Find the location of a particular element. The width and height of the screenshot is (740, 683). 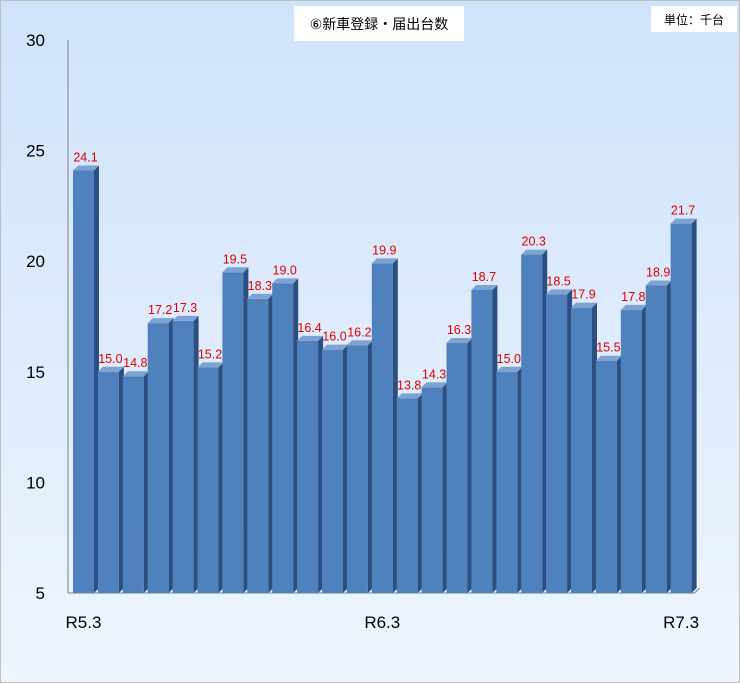

y-tick-label: 25 is located at coordinates (35, 151).